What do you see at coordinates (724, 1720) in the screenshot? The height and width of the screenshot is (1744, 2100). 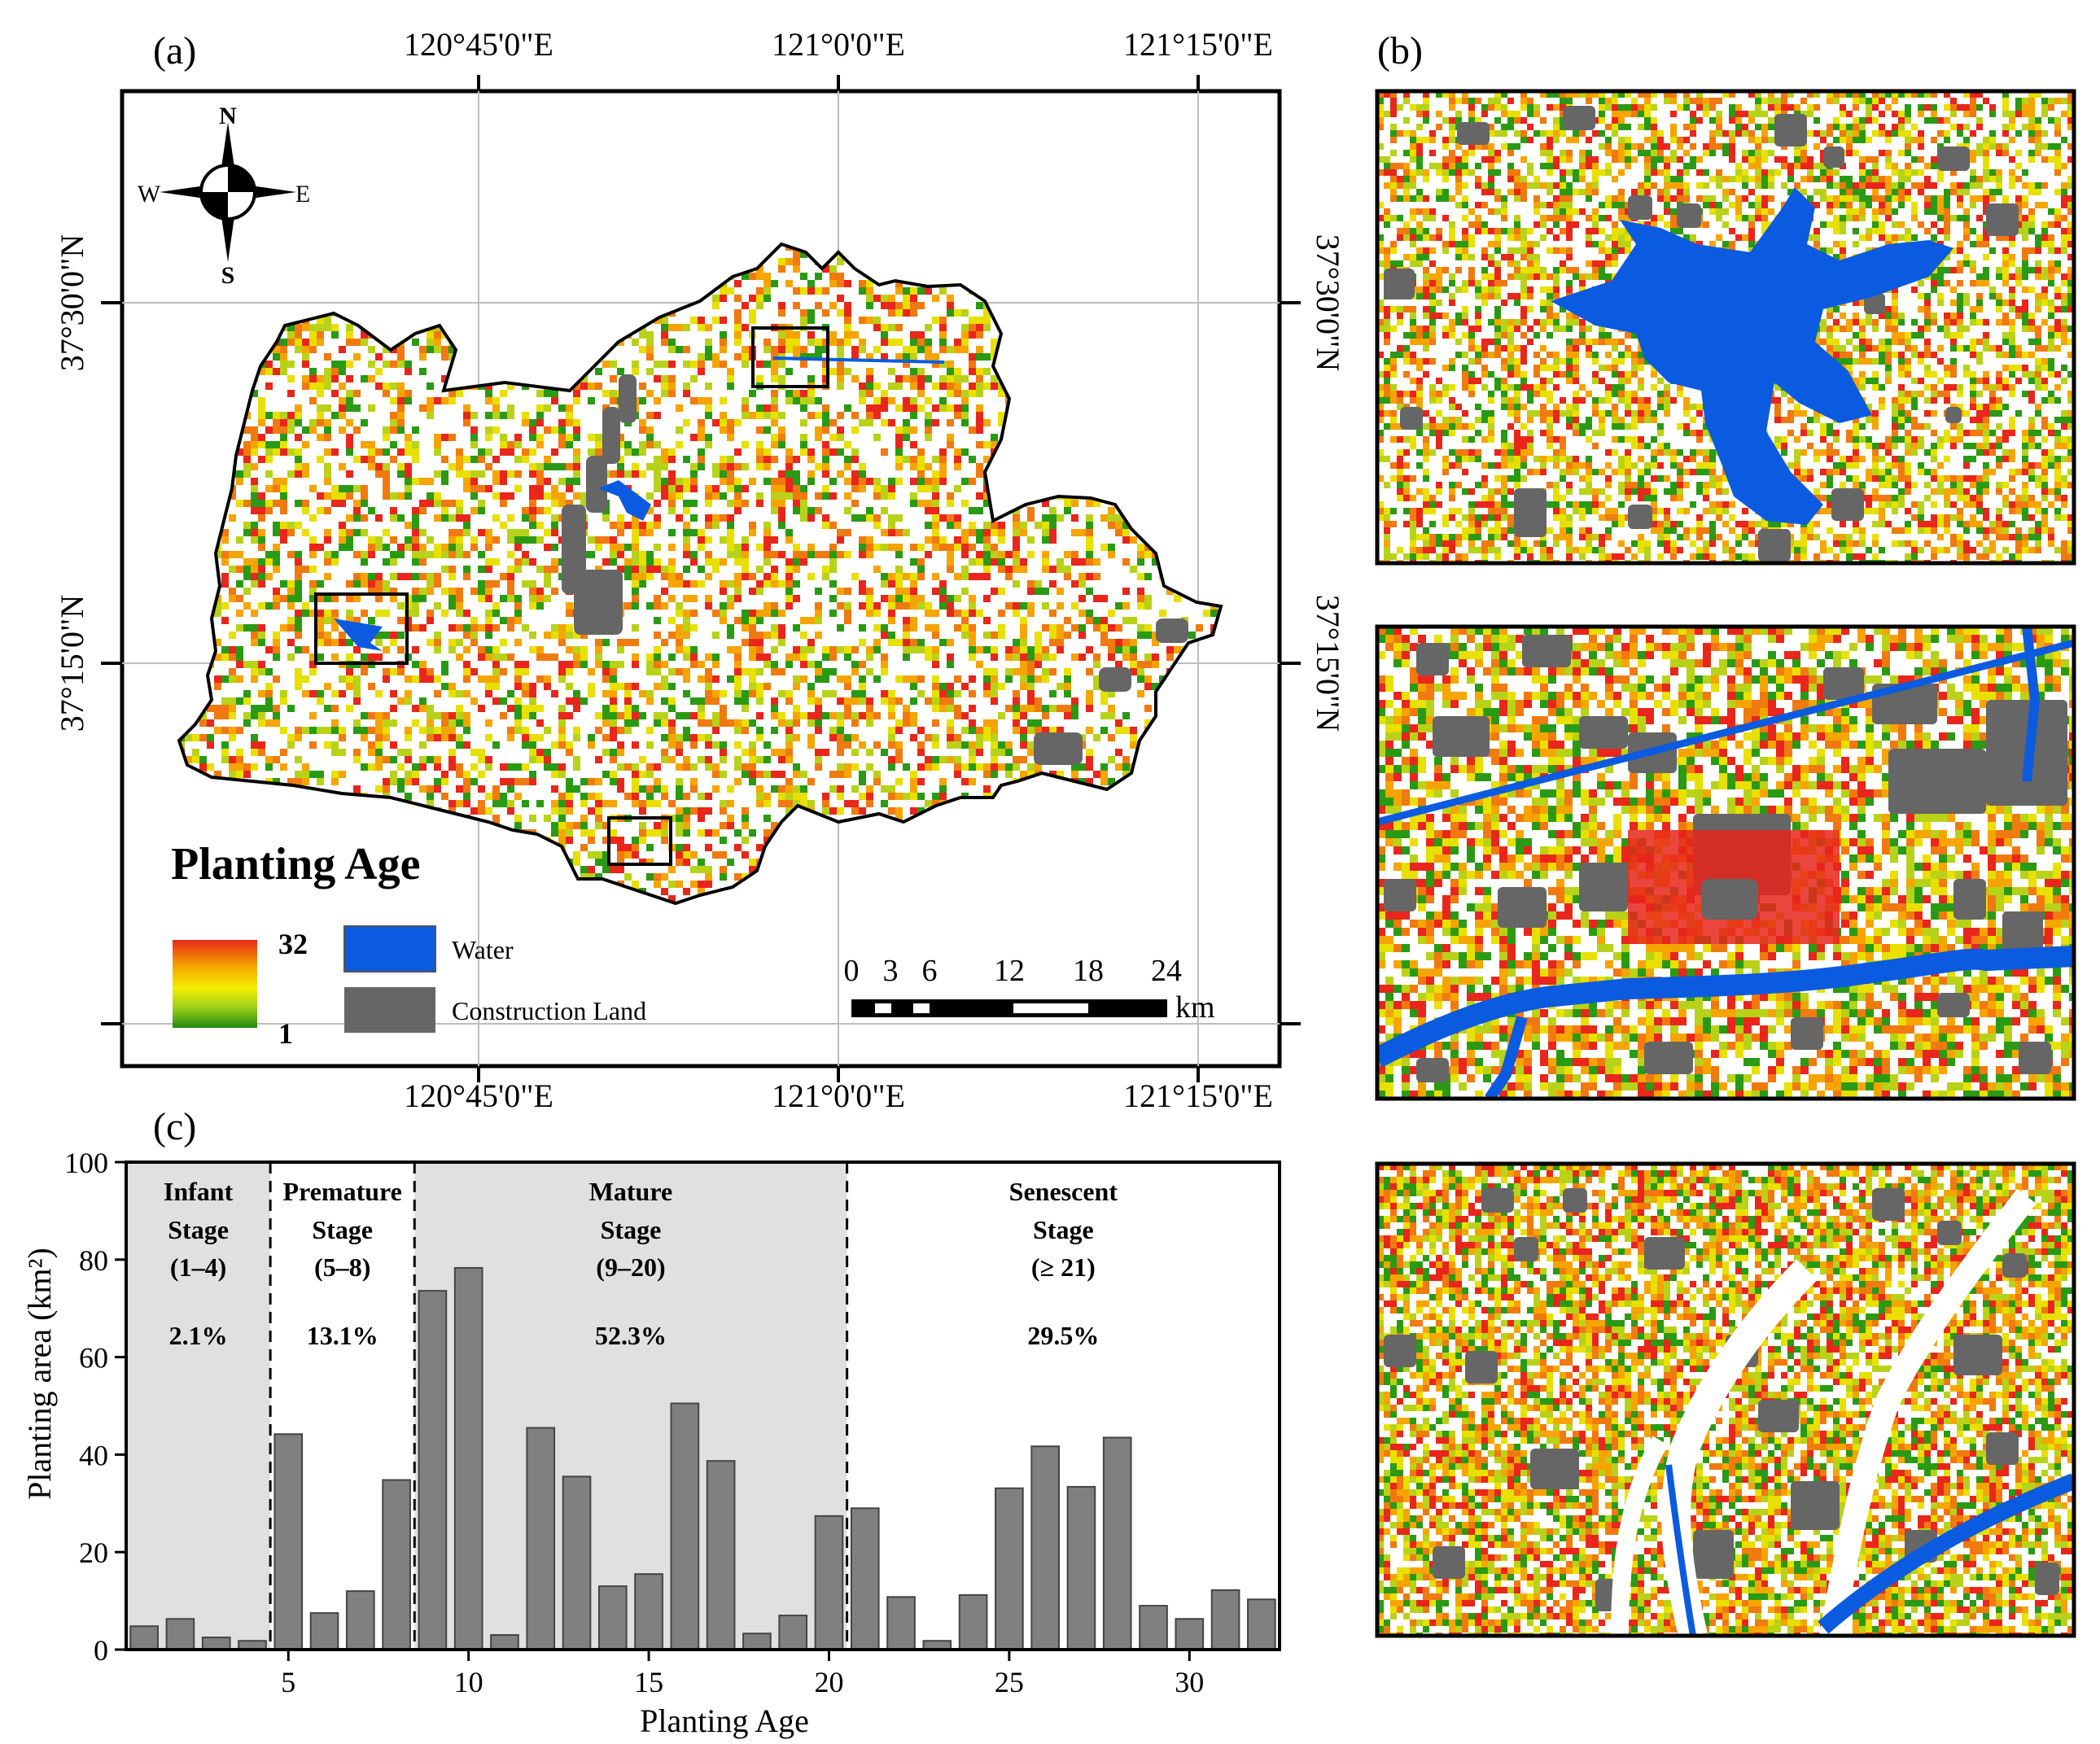 I see `x-axis-label: Planting Age` at bounding box center [724, 1720].